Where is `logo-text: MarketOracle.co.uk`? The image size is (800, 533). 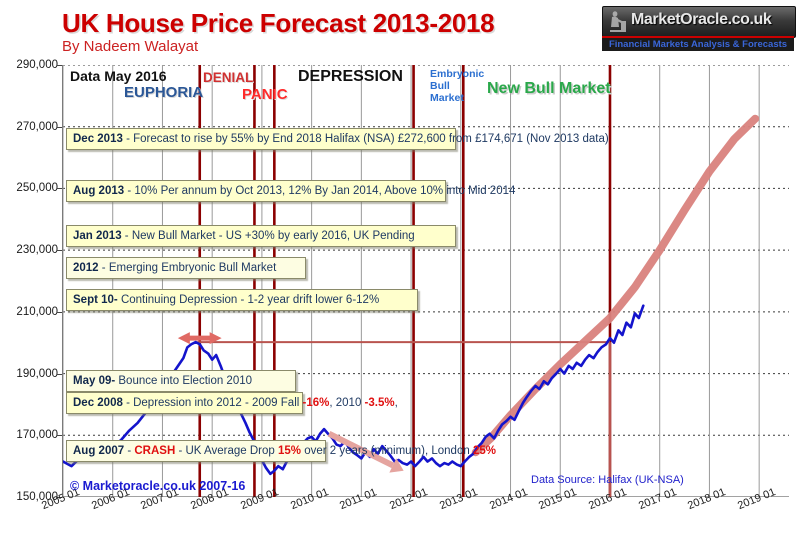 logo-text: MarketOracle.co.uk is located at coordinates (701, 19).